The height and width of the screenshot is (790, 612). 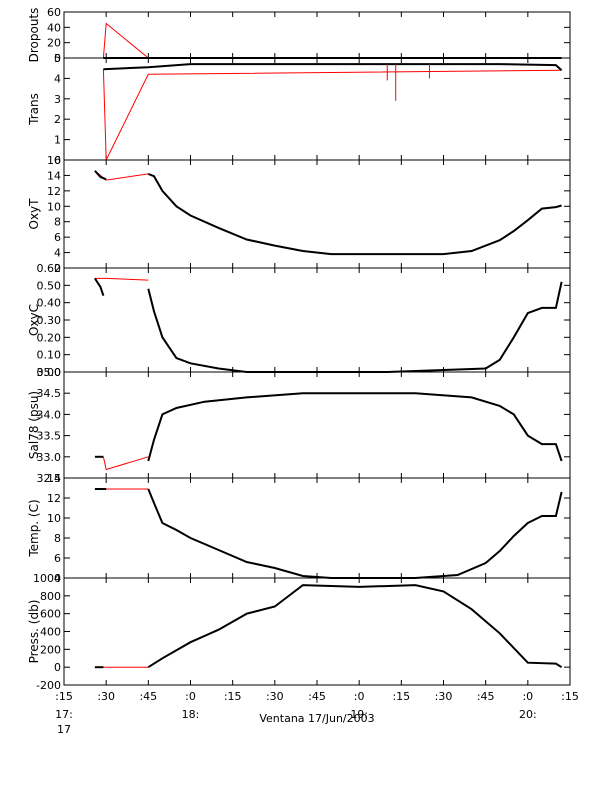 What do you see at coordinates (49, 436) in the screenshot?
I see `y-tick-label: 33.5` at bounding box center [49, 436].